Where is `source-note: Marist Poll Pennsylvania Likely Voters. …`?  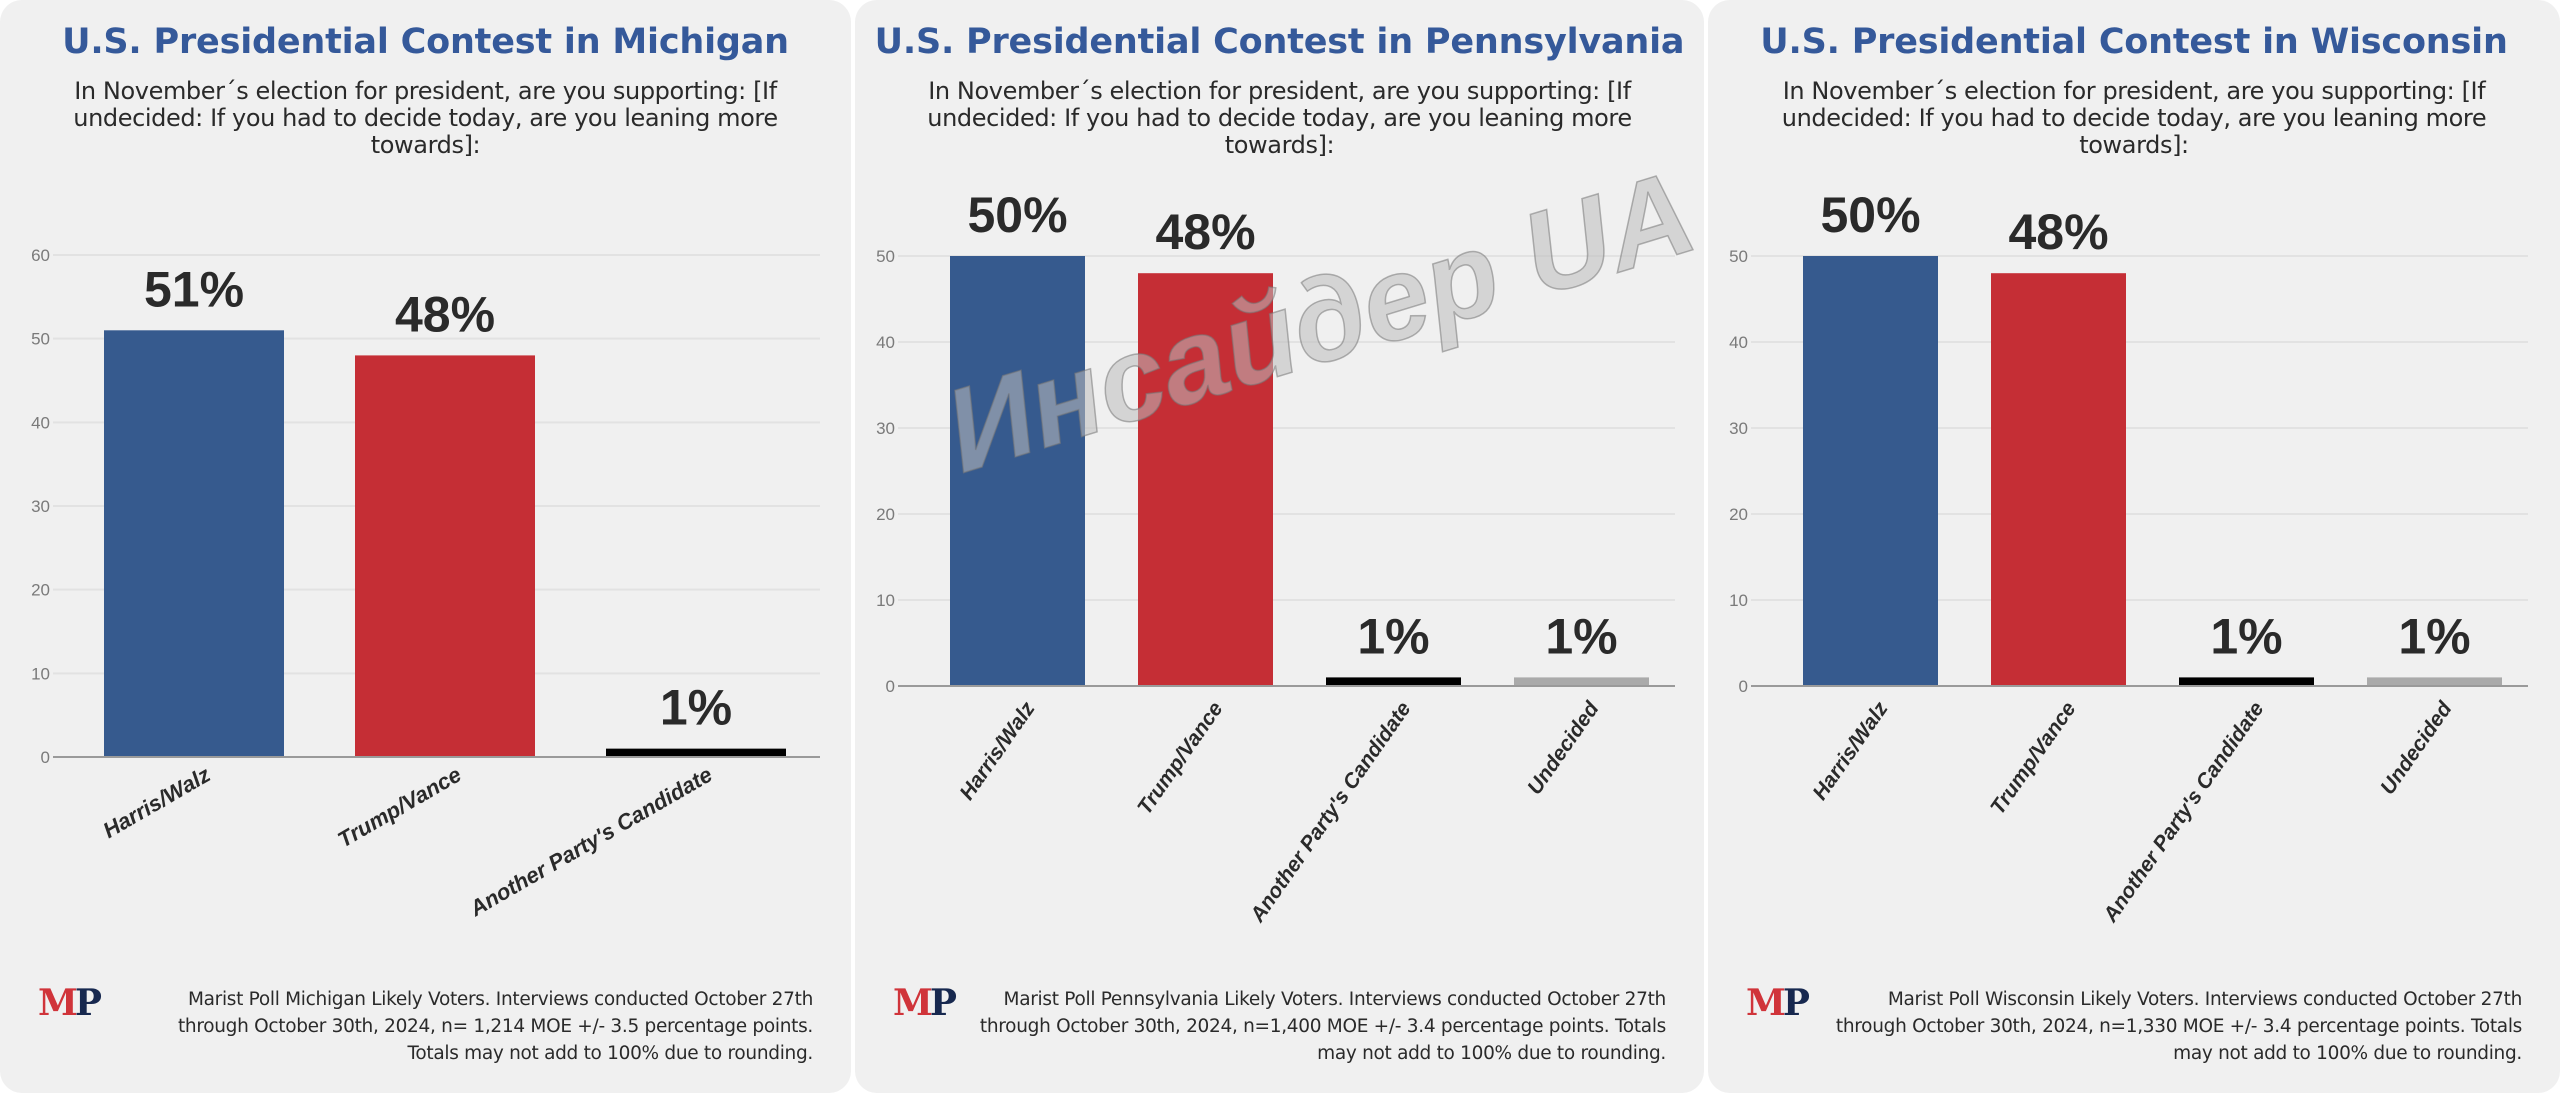 source-note: Marist Poll Pennsylvania Likely Voters. … is located at coordinates (1322, 1026).